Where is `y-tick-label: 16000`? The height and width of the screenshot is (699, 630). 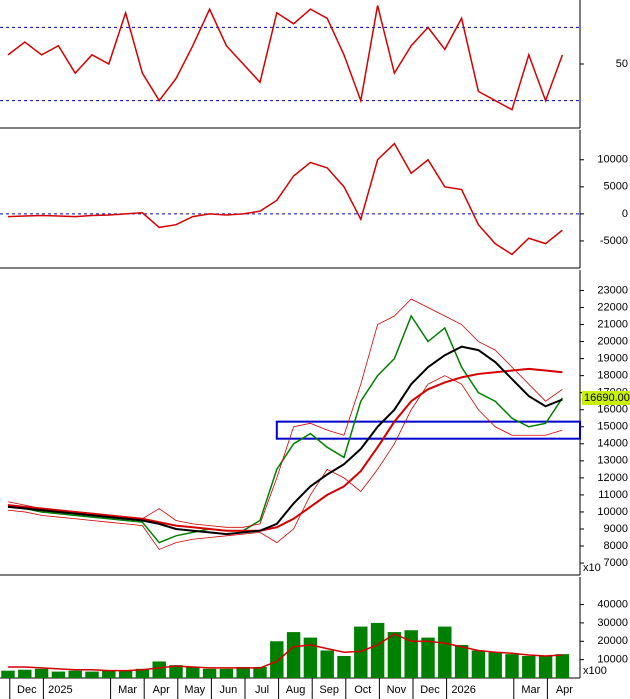 y-tick-label: 16000 is located at coordinates (612, 410).